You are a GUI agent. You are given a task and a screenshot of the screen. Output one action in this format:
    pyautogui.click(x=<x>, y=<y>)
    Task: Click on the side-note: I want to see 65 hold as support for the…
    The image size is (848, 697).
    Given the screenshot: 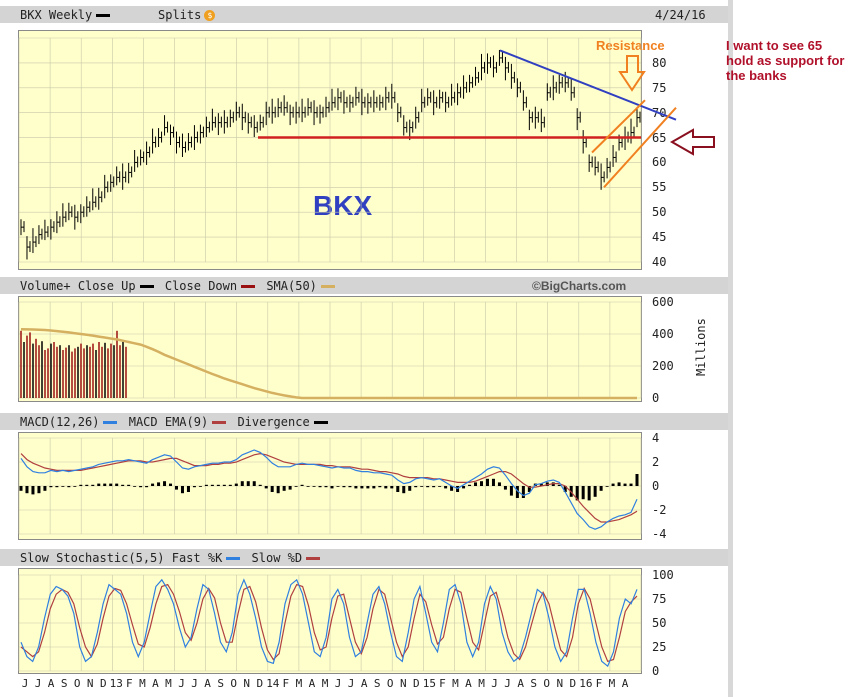 What is the action you would take?
    pyautogui.click(x=785, y=60)
    